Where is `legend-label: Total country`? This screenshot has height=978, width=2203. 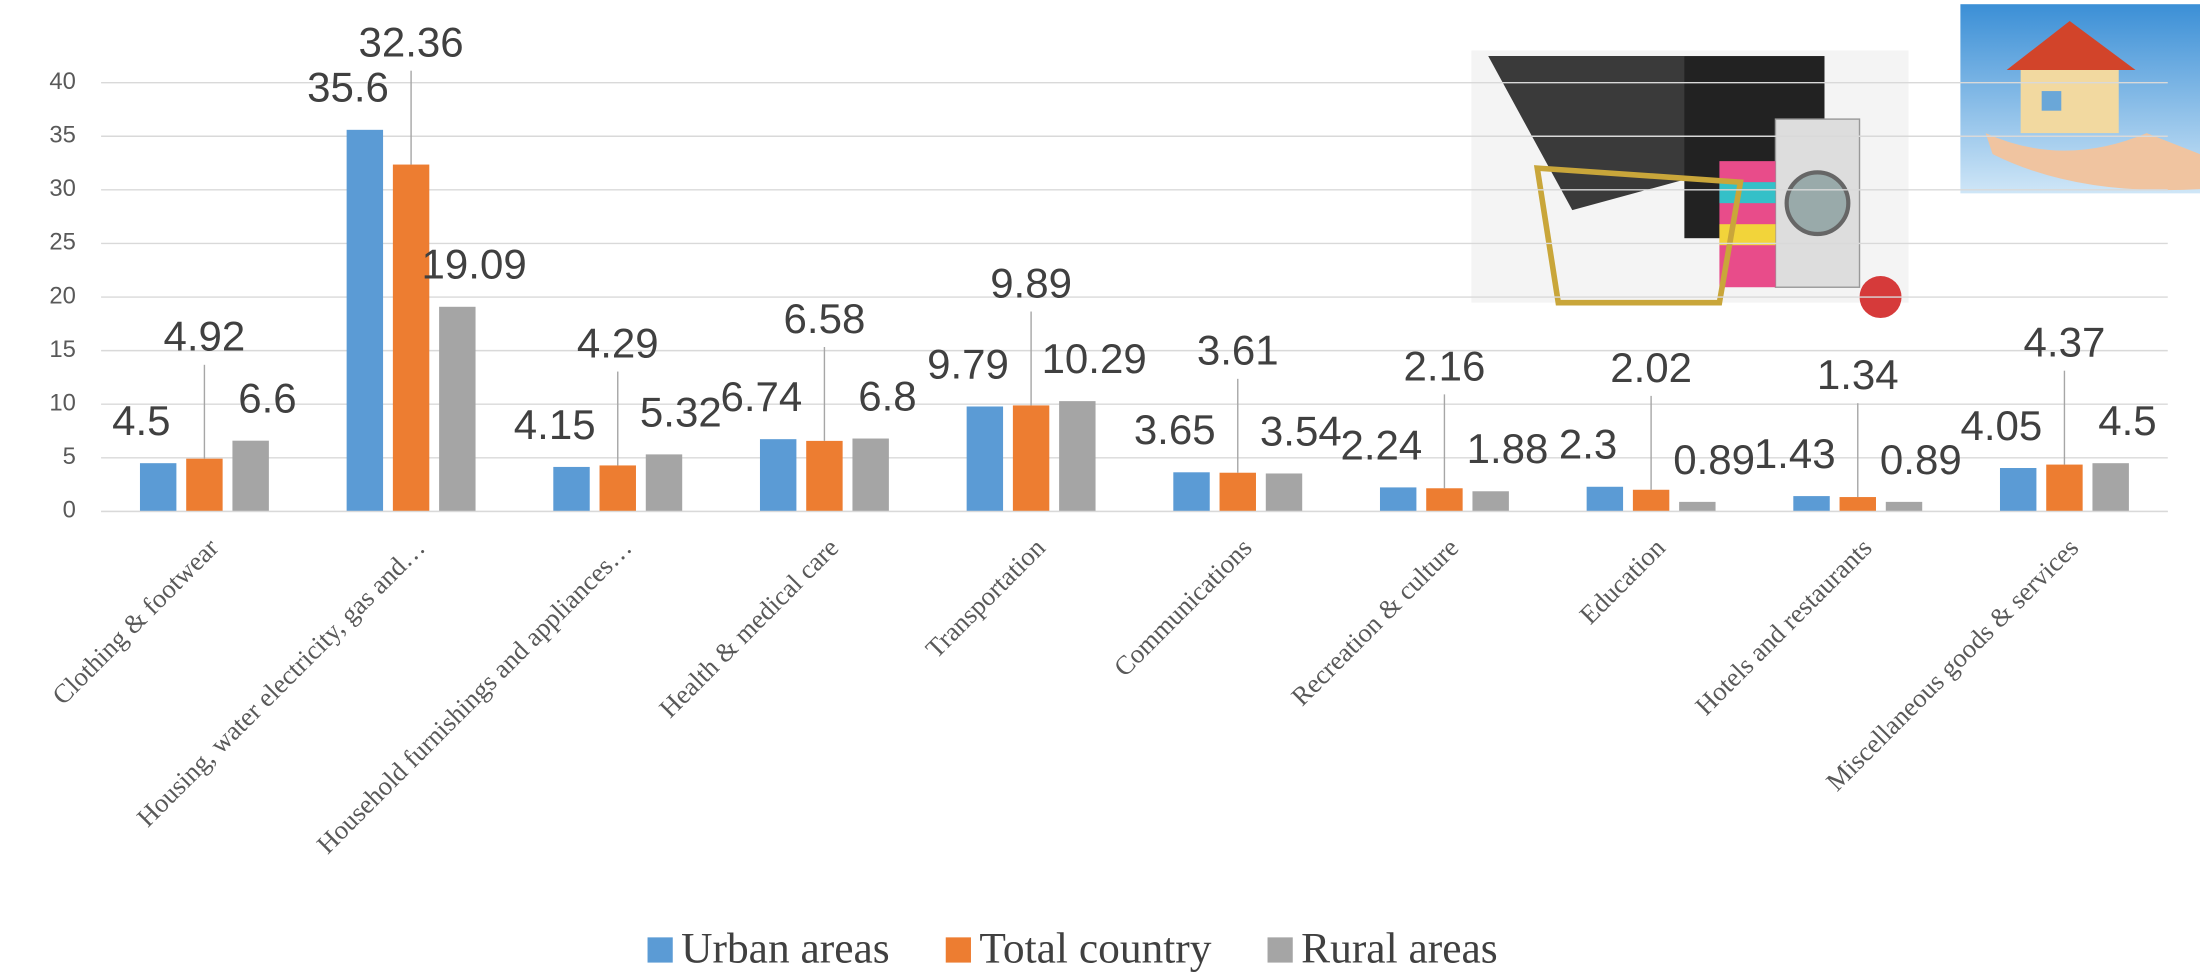 legend-label: Total country is located at coordinates (1095, 949).